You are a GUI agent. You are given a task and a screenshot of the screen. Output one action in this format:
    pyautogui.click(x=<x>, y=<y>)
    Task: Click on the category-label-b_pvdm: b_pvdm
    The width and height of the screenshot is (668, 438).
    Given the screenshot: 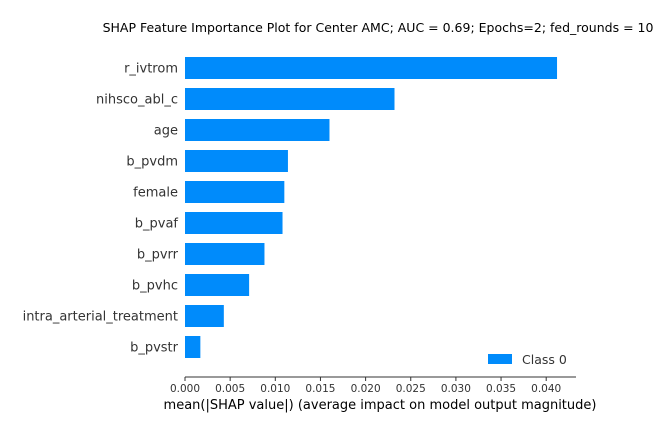 What is the action you would take?
    pyautogui.click(x=152, y=162)
    